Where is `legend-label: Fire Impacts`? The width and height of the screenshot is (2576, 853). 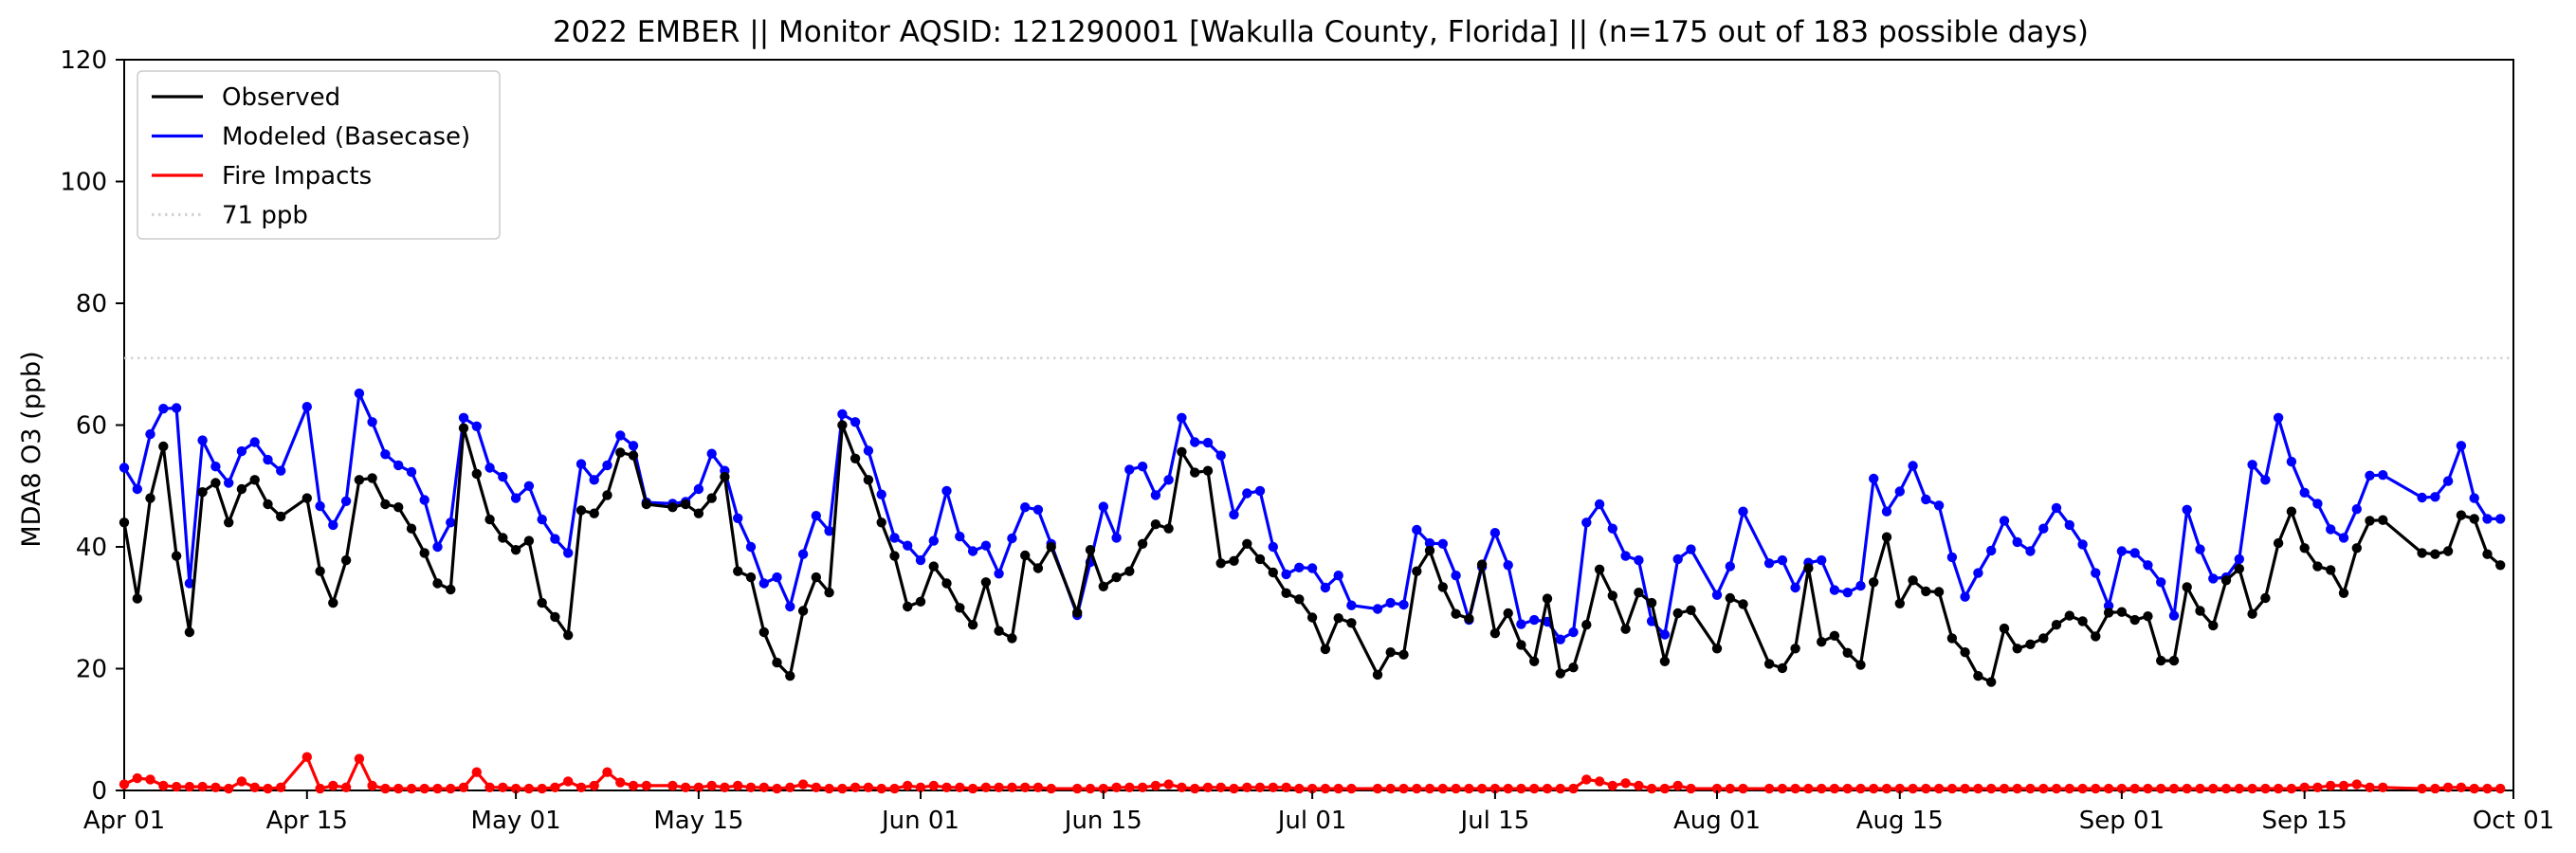 legend-label: Fire Impacts is located at coordinates (297, 176).